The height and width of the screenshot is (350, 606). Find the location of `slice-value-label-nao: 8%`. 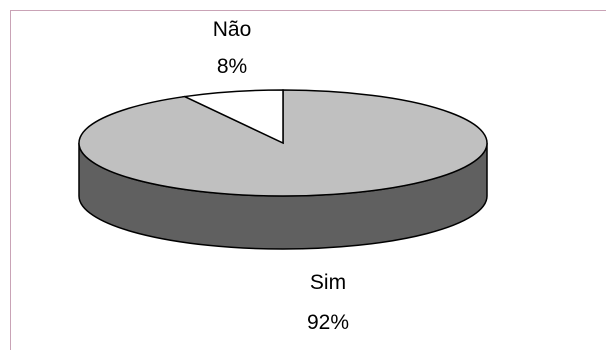

slice-value-label-nao: 8% is located at coordinates (232, 66).